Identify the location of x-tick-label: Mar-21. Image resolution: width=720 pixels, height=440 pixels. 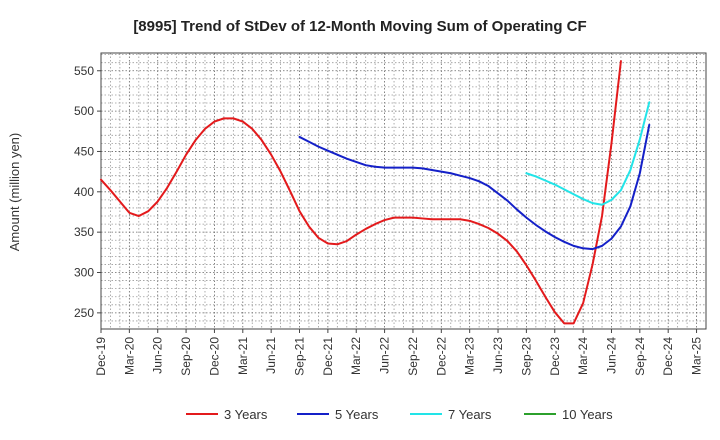
(243, 356).